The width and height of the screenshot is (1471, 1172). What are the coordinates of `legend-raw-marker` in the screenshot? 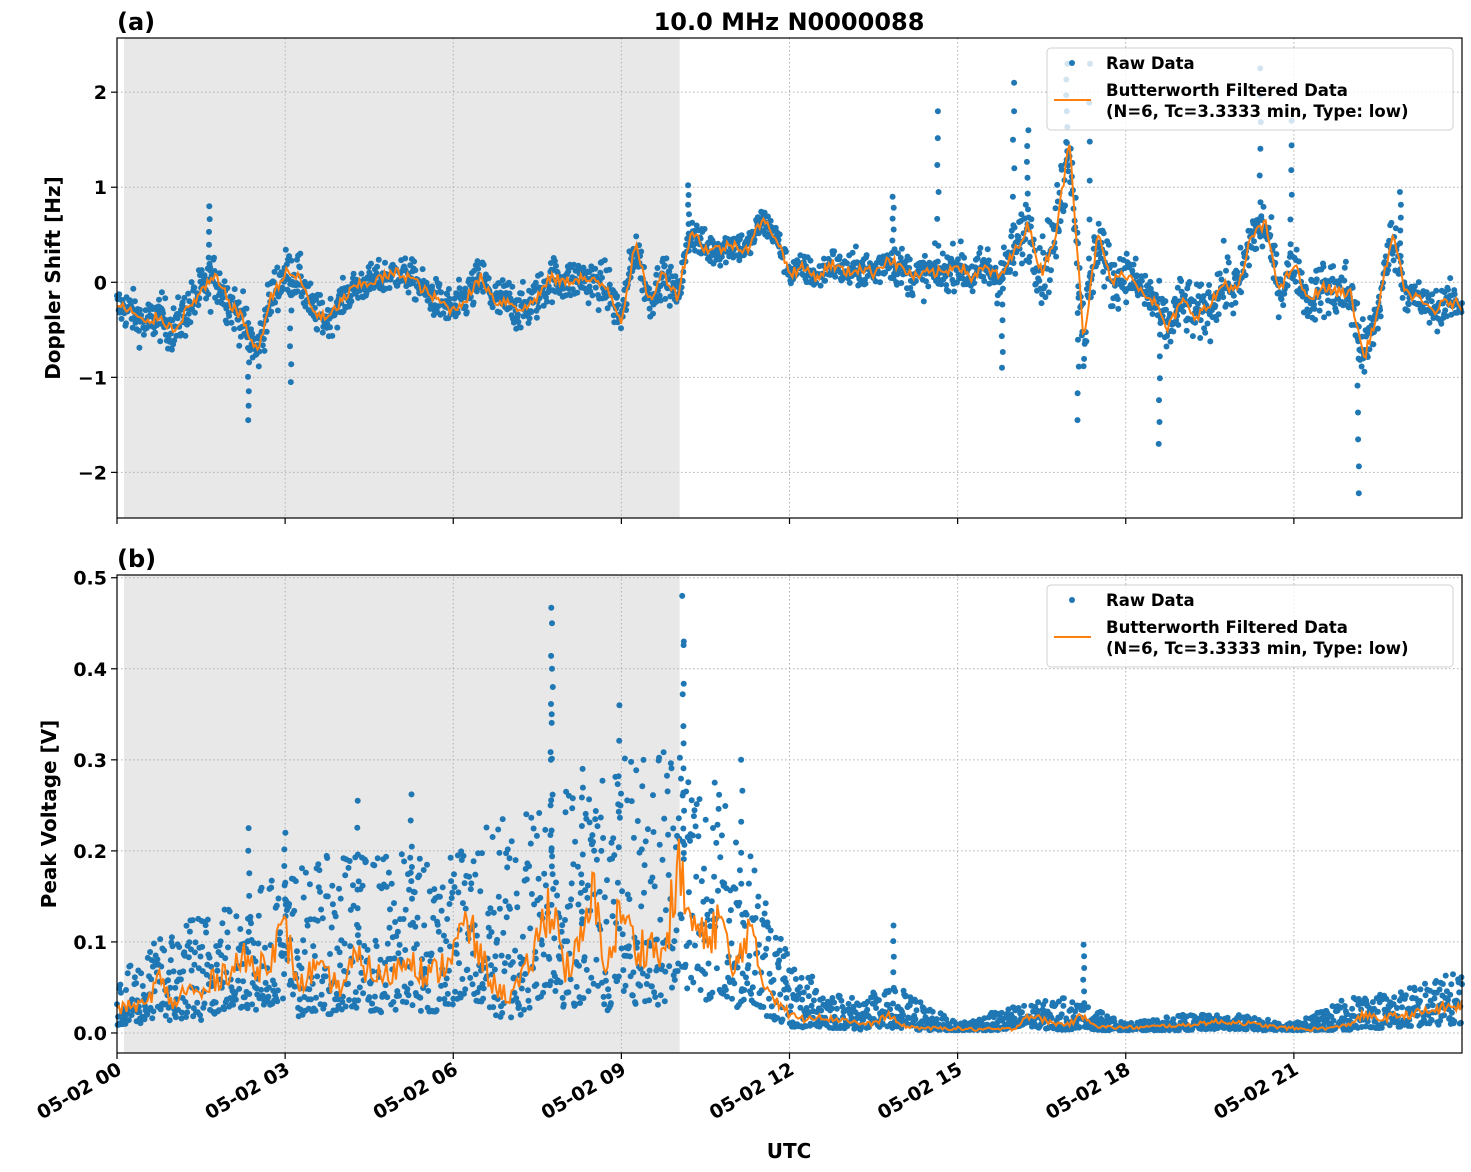 It's located at (1072, 63).